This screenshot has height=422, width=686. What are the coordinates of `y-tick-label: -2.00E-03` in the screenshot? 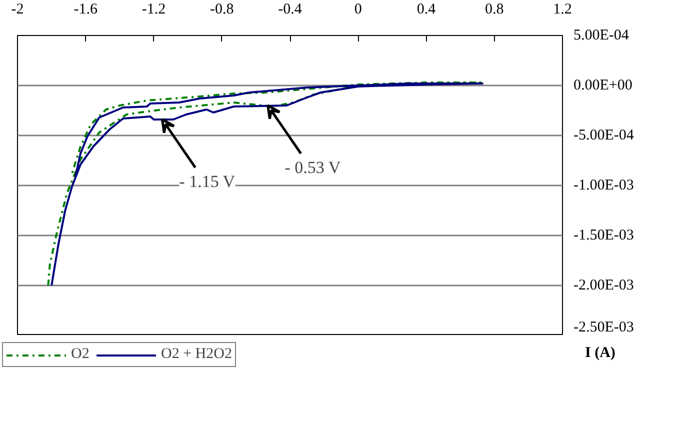 It's located at (604, 286).